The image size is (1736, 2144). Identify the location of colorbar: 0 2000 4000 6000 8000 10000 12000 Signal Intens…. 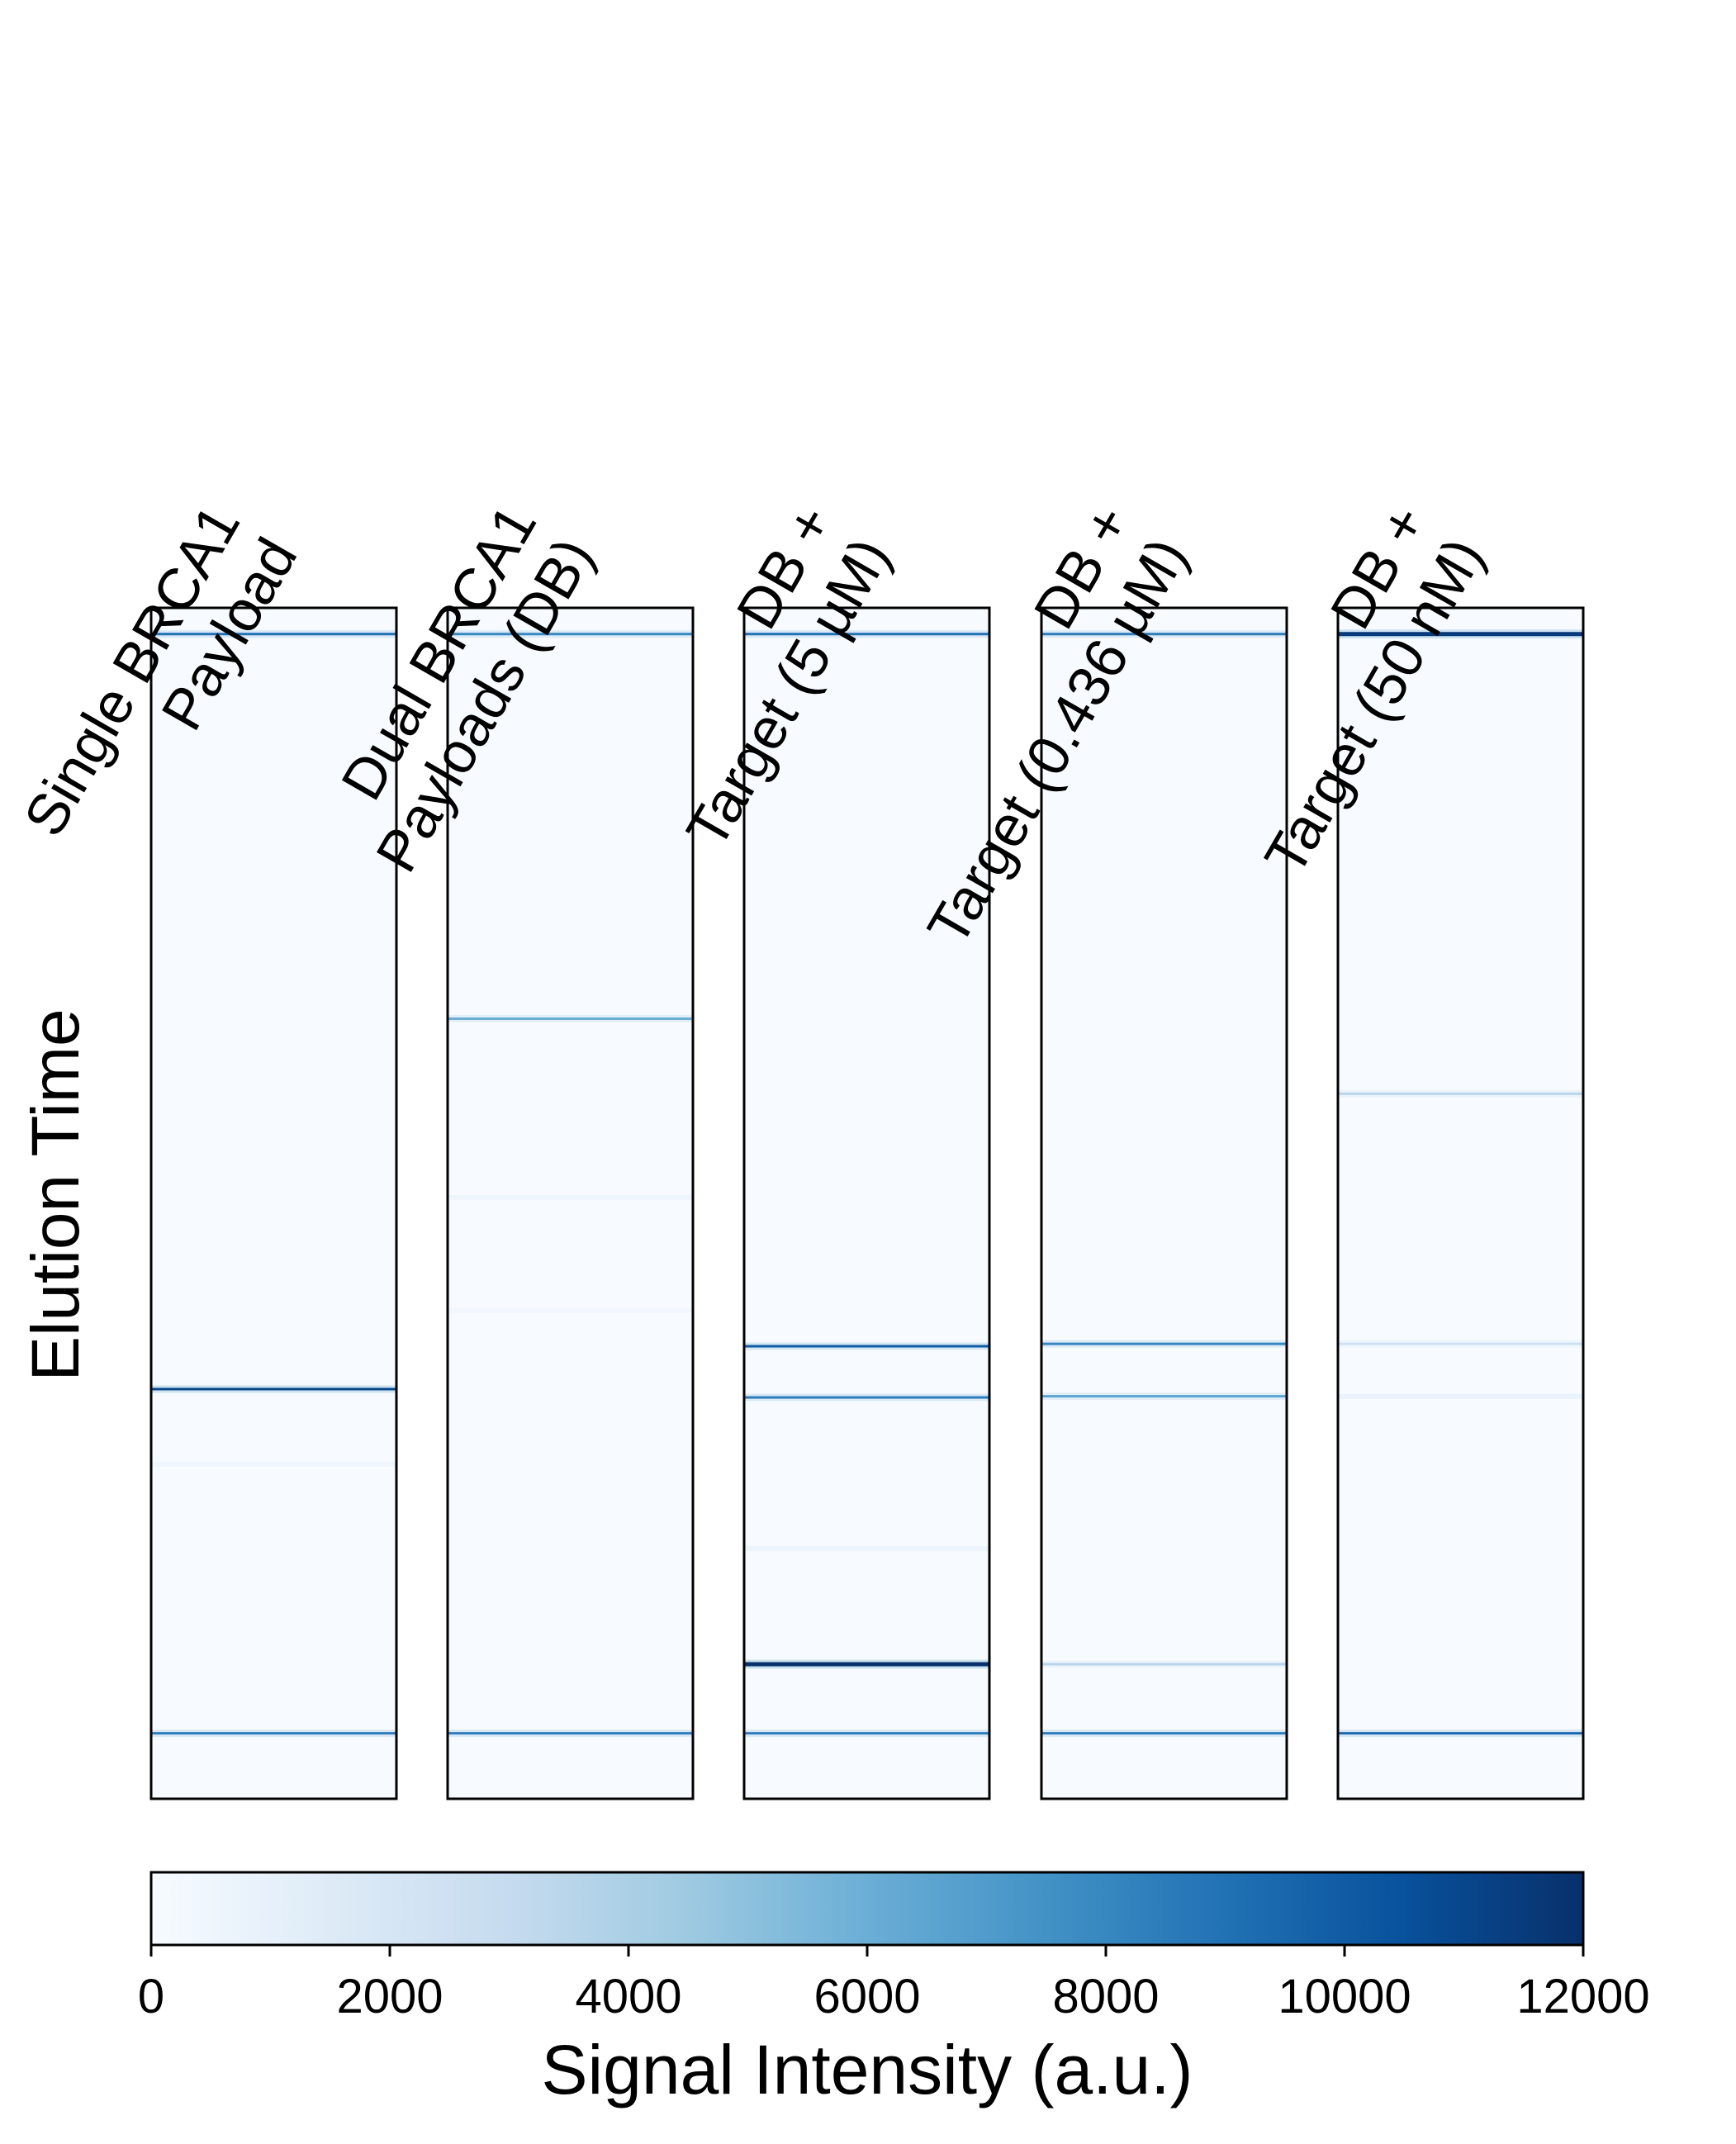
(894, 1989).